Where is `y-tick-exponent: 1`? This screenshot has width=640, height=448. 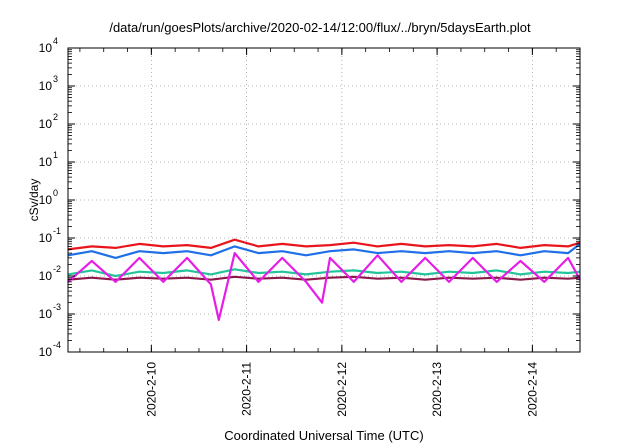
y-tick-exponent: 1 is located at coordinates (55, 155).